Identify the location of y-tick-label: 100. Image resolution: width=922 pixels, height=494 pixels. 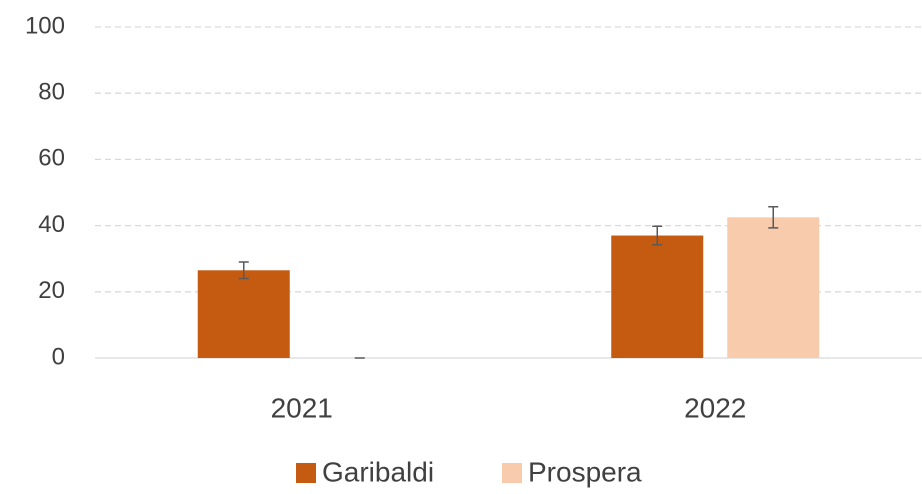
(45, 25).